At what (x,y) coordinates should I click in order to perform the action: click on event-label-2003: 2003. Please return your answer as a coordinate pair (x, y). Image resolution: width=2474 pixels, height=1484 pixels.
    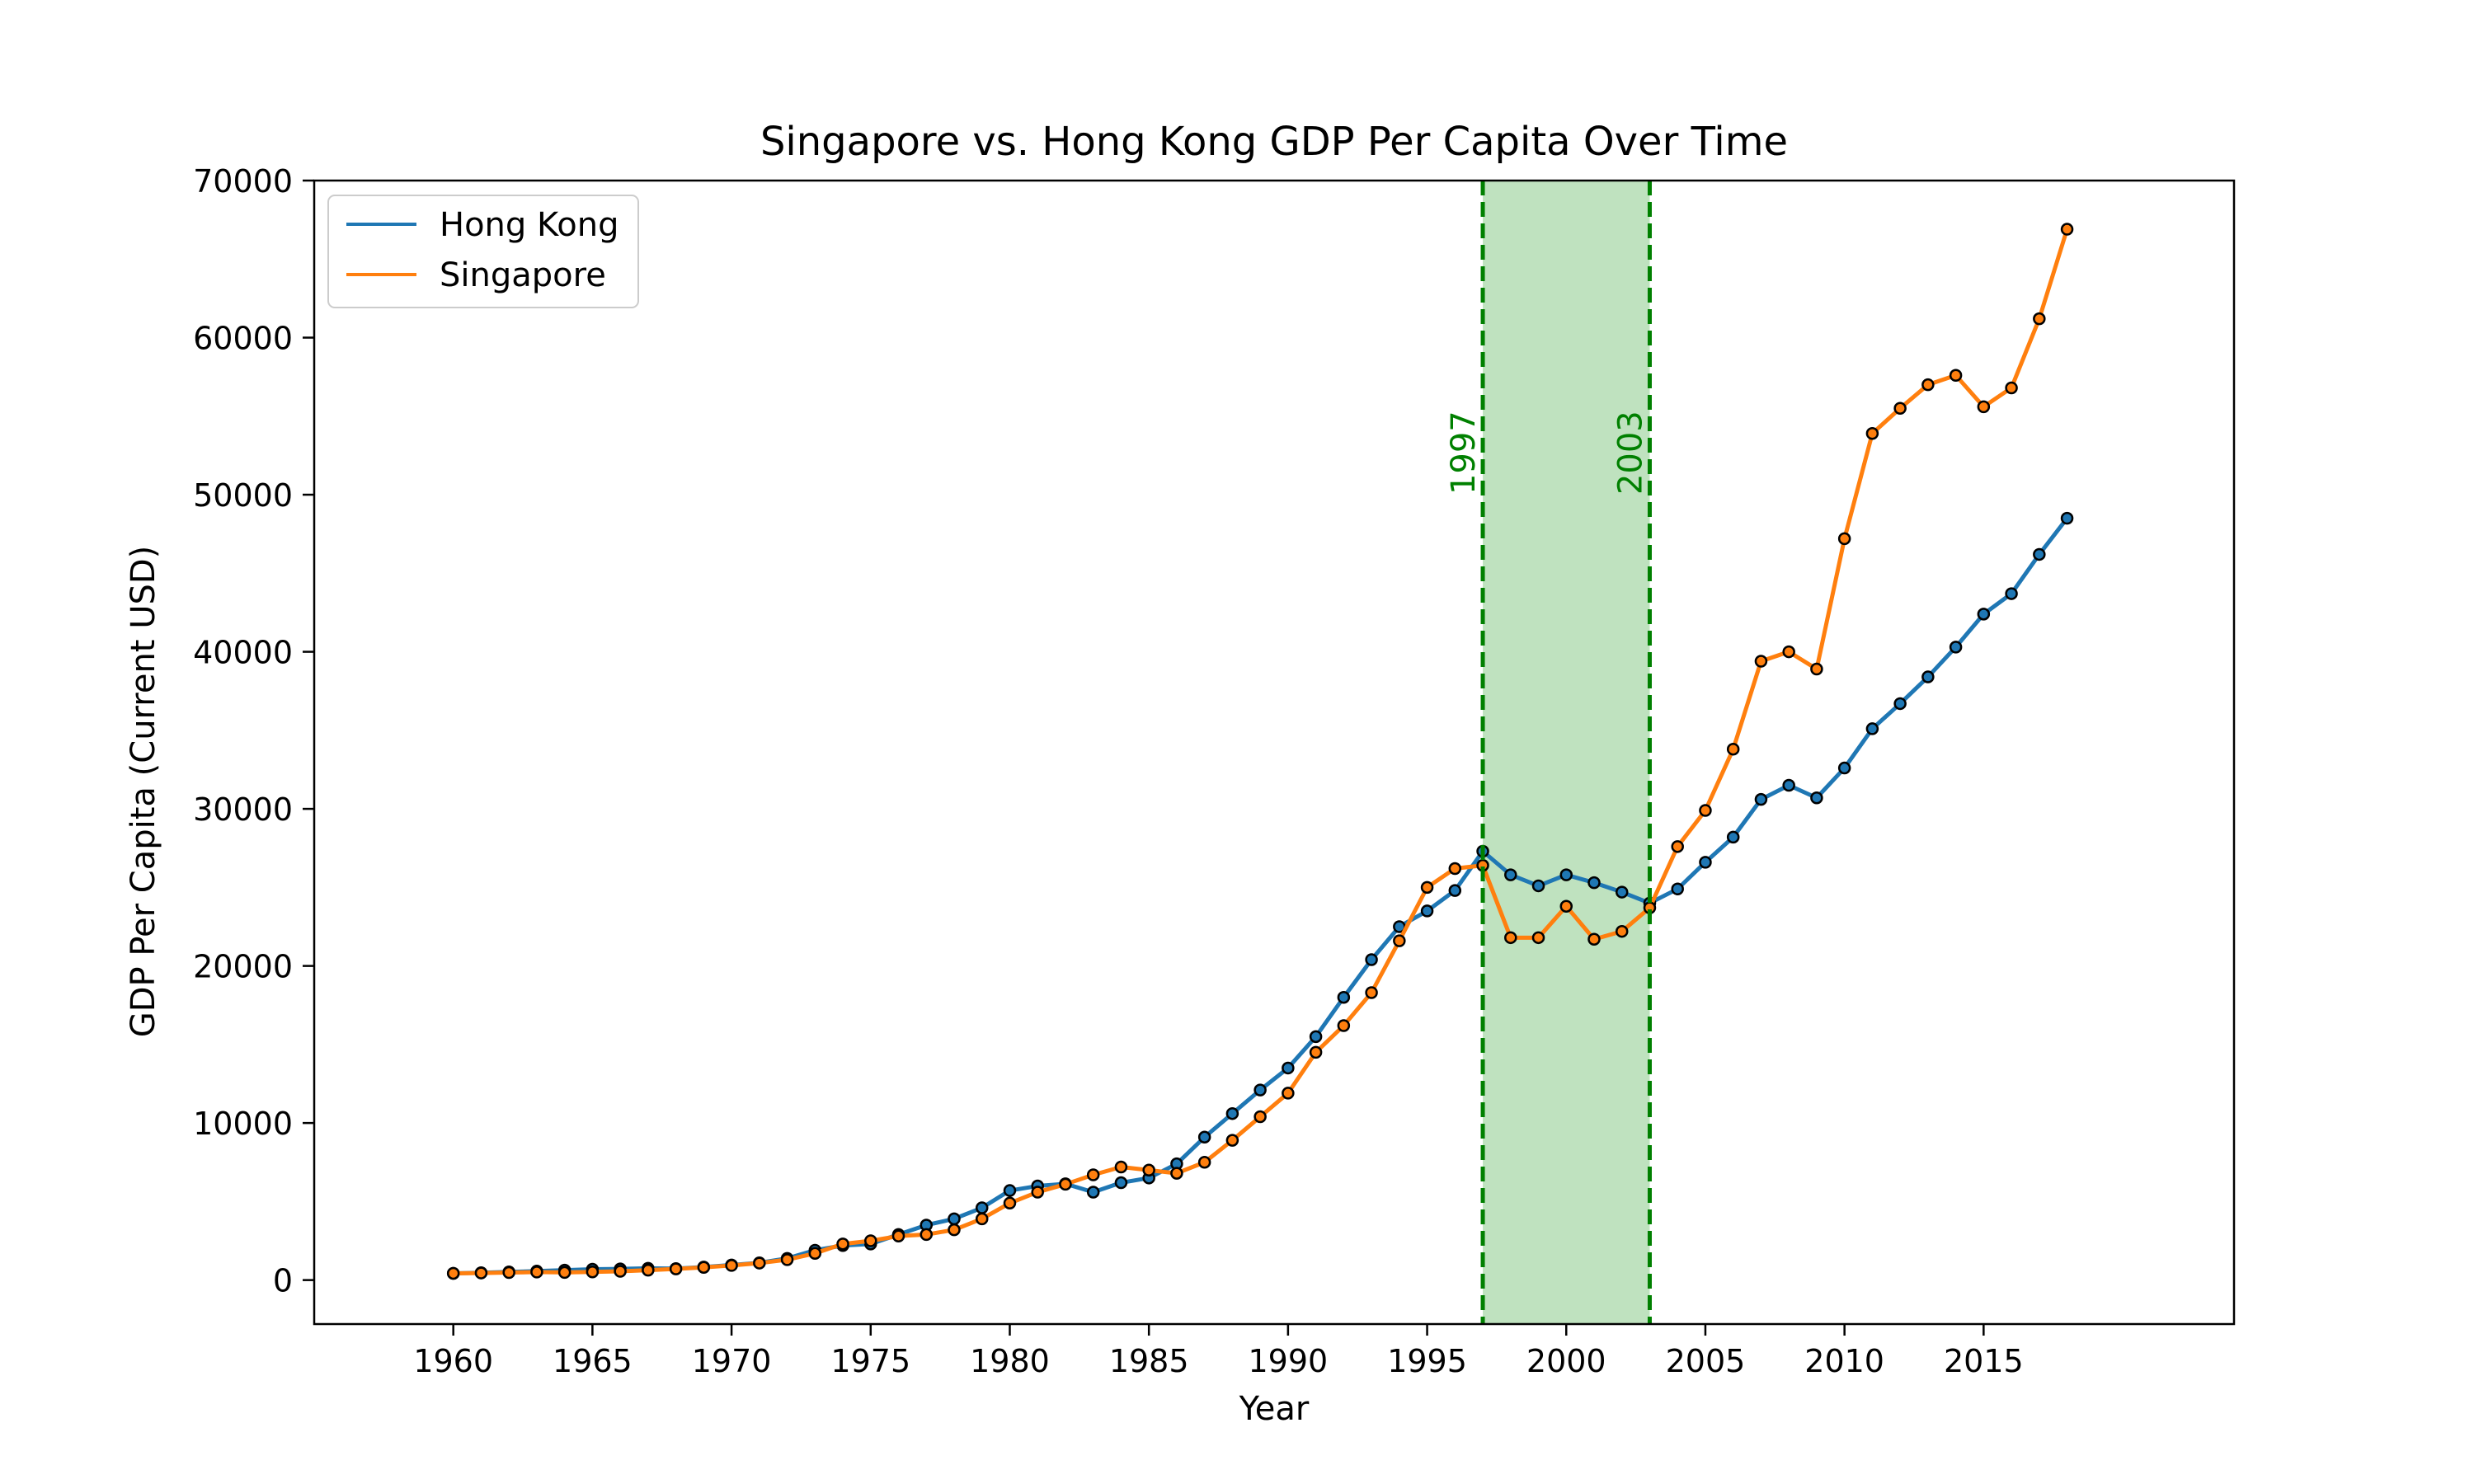
    Looking at the image, I should click on (1630, 453).